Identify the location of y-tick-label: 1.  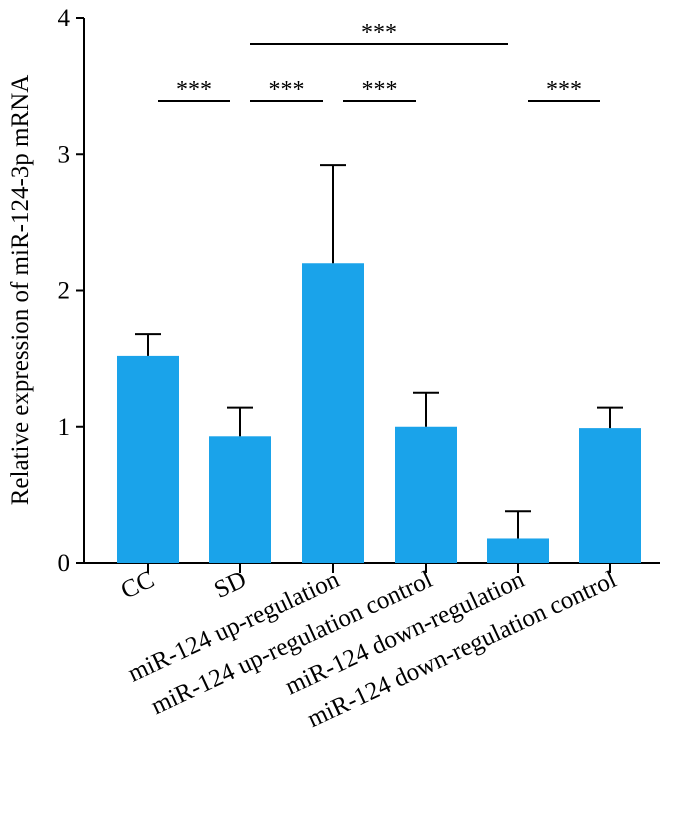
(64, 427).